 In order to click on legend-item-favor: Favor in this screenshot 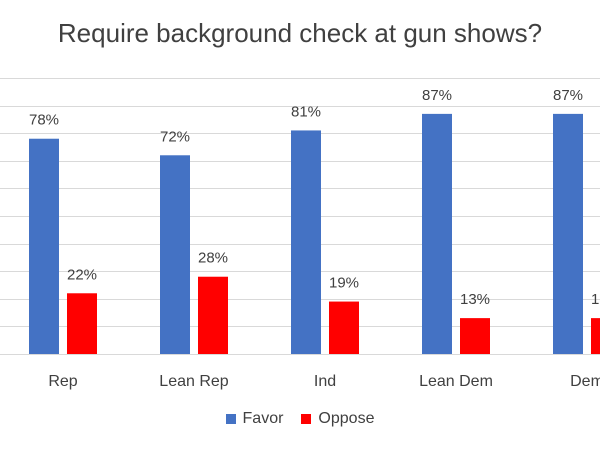, I will do `click(254, 419)`.